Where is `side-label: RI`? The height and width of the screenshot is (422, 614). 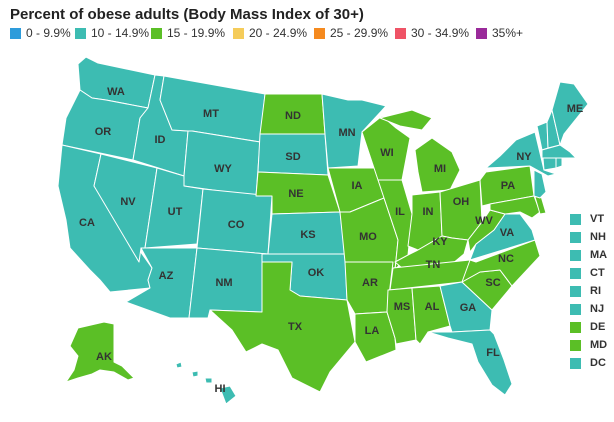
side-label: RI is located at coordinates (595, 291).